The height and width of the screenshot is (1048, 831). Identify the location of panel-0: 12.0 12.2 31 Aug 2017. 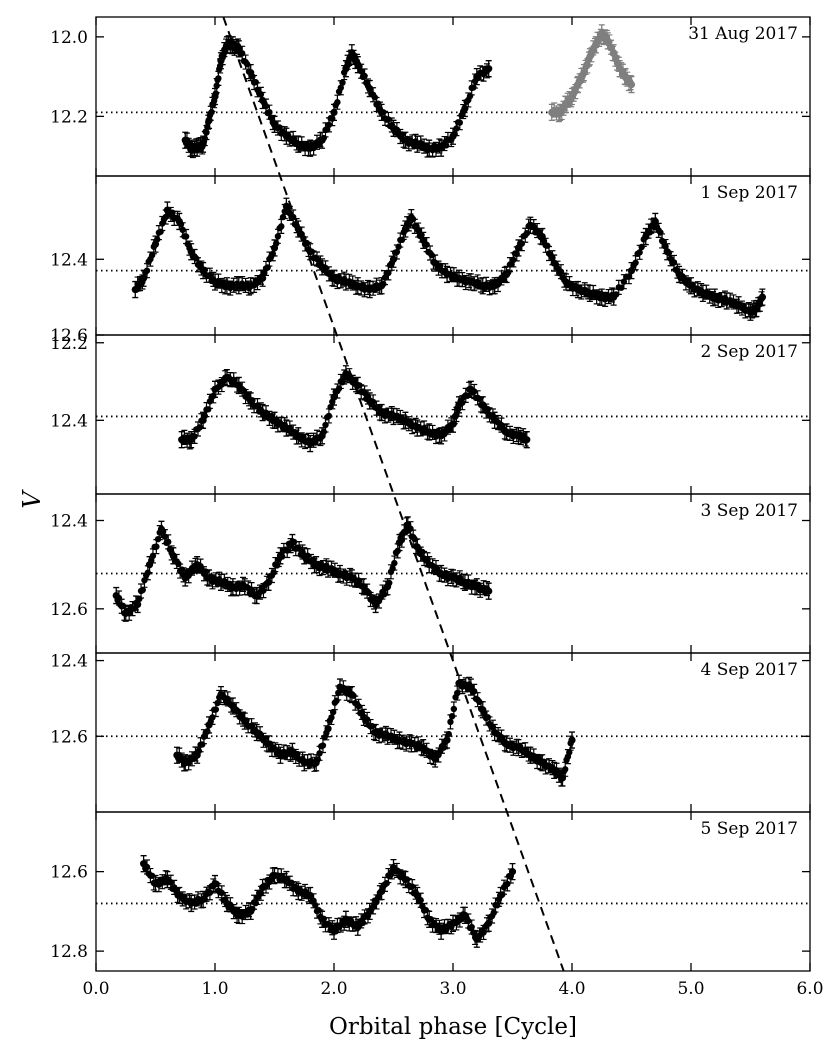
(430, 96).